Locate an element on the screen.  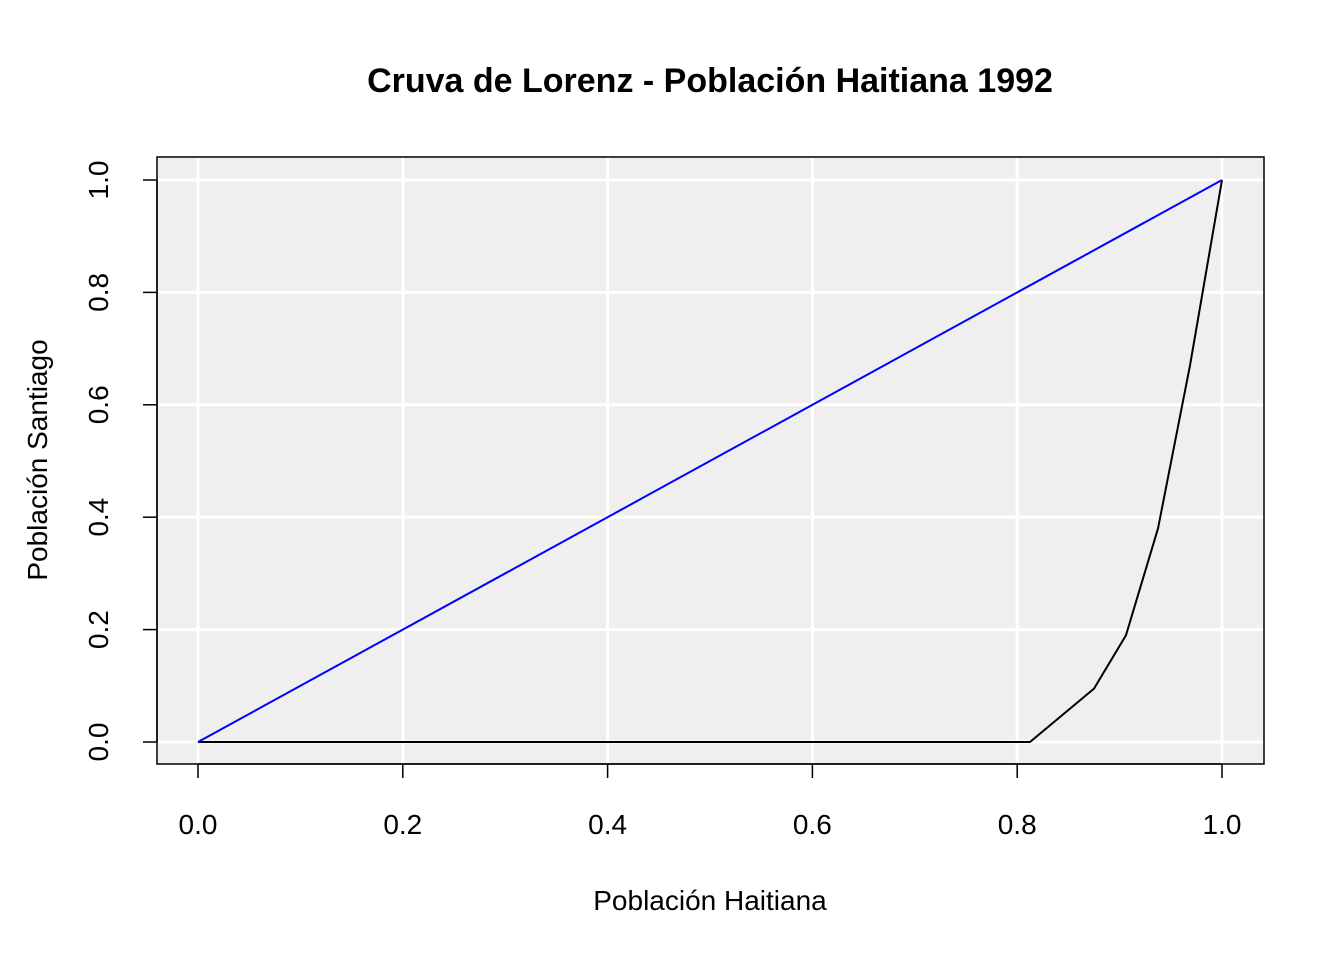
x-axis-label: Población Haitiana is located at coordinates (710, 900).